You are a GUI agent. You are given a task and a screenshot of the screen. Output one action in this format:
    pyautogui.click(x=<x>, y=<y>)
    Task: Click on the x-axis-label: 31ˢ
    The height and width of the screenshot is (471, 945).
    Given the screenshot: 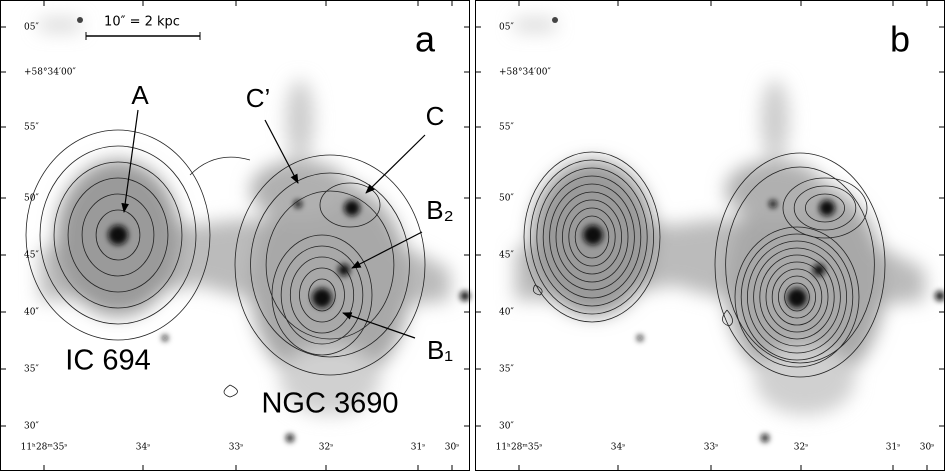 What is the action you would take?
    pyautogui.click(x=418, y=448)
    